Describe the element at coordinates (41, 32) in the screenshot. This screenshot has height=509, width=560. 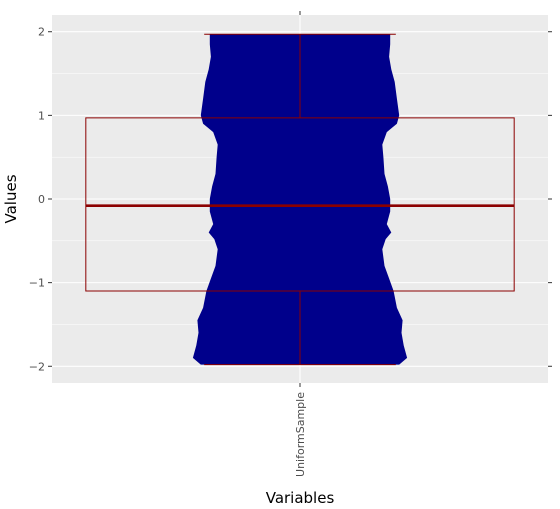
I see `y-tick-label: 2` at that location.